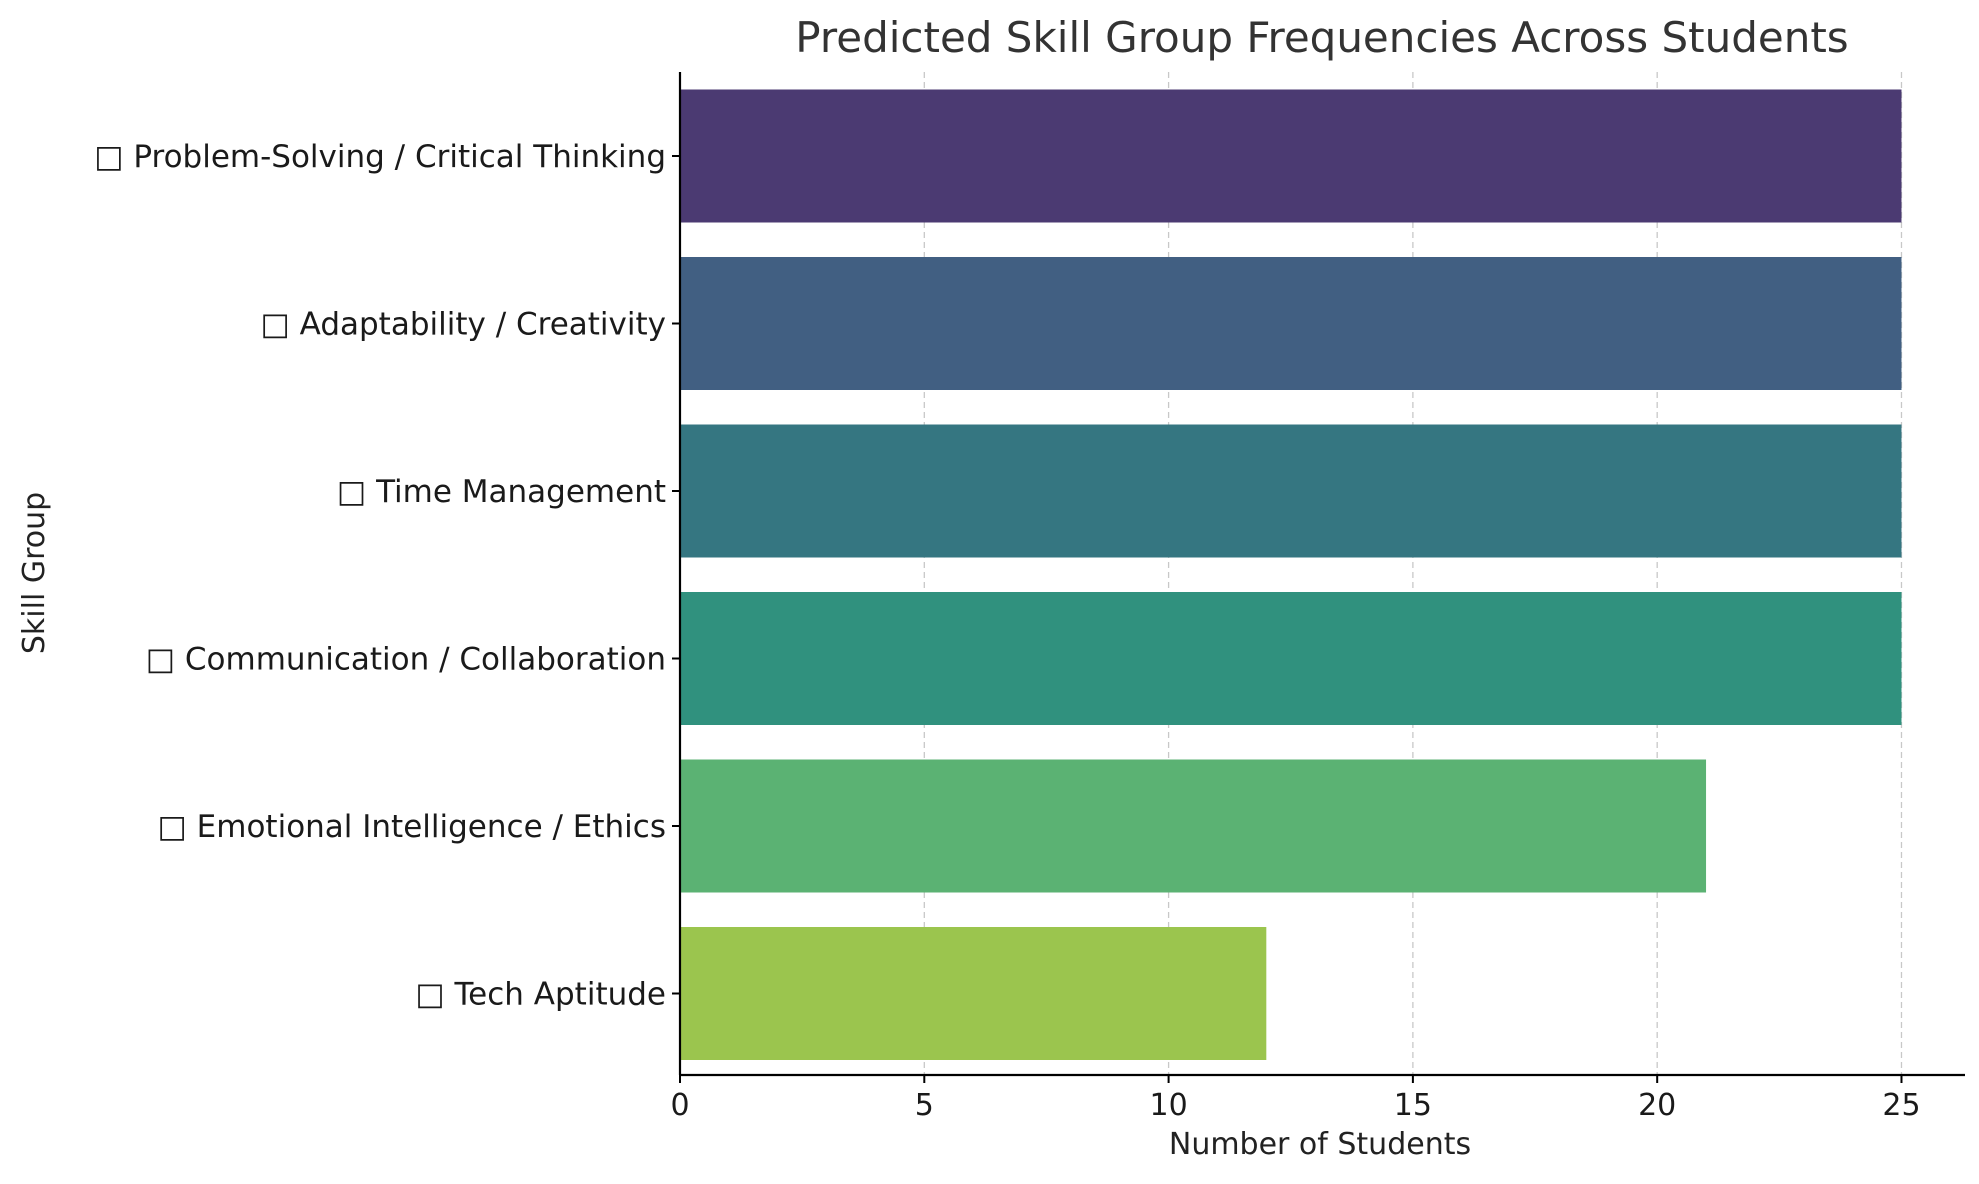  Describe the element at coordinates (1320, 1144) in the screenshot. I see `x-axis-label: Number of Students` at that location.